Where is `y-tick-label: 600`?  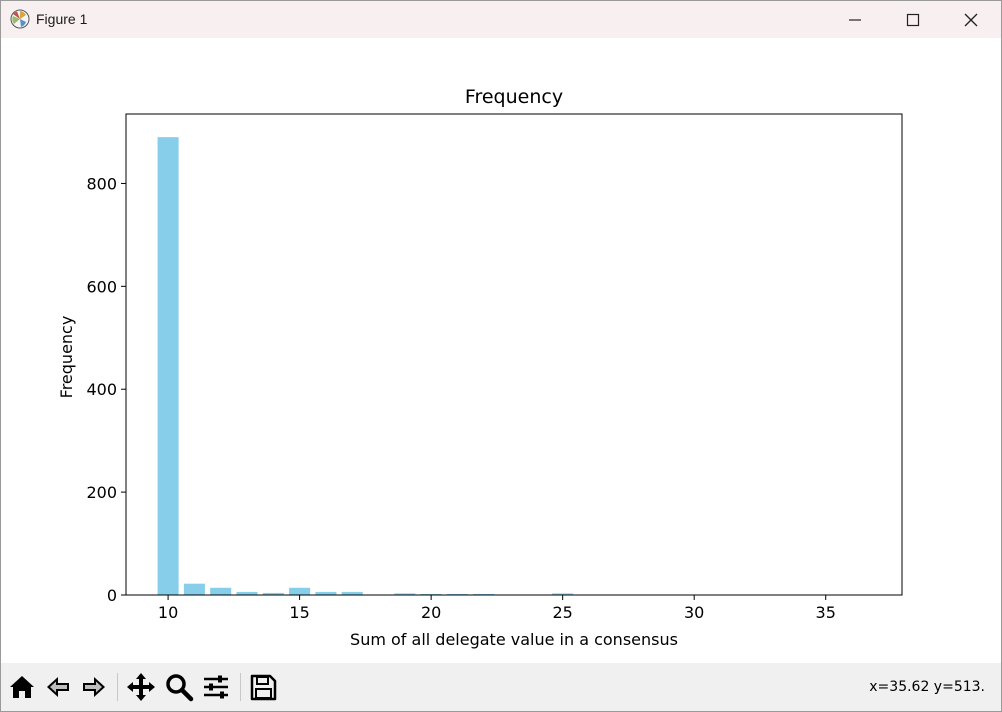
y-tick-label: 600 is located at coordinates (101, 286).